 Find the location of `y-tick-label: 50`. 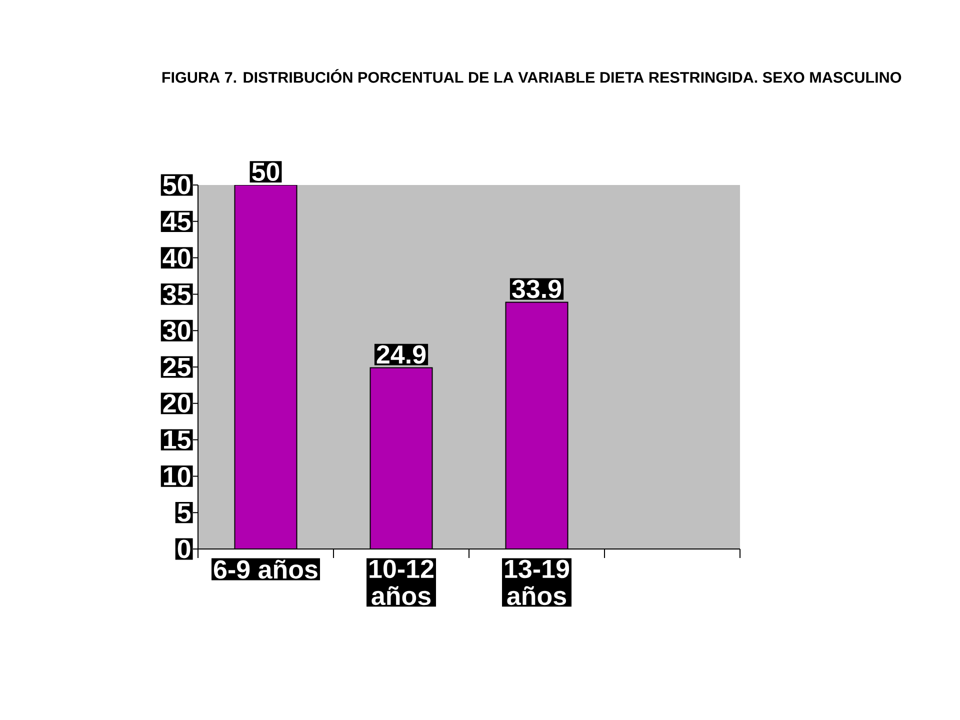

y-tick-label: 50 is located at coordinates (176, 185).